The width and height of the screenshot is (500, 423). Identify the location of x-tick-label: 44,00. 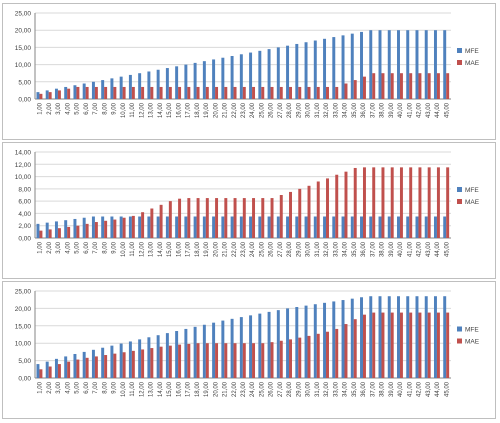
(438, 249).